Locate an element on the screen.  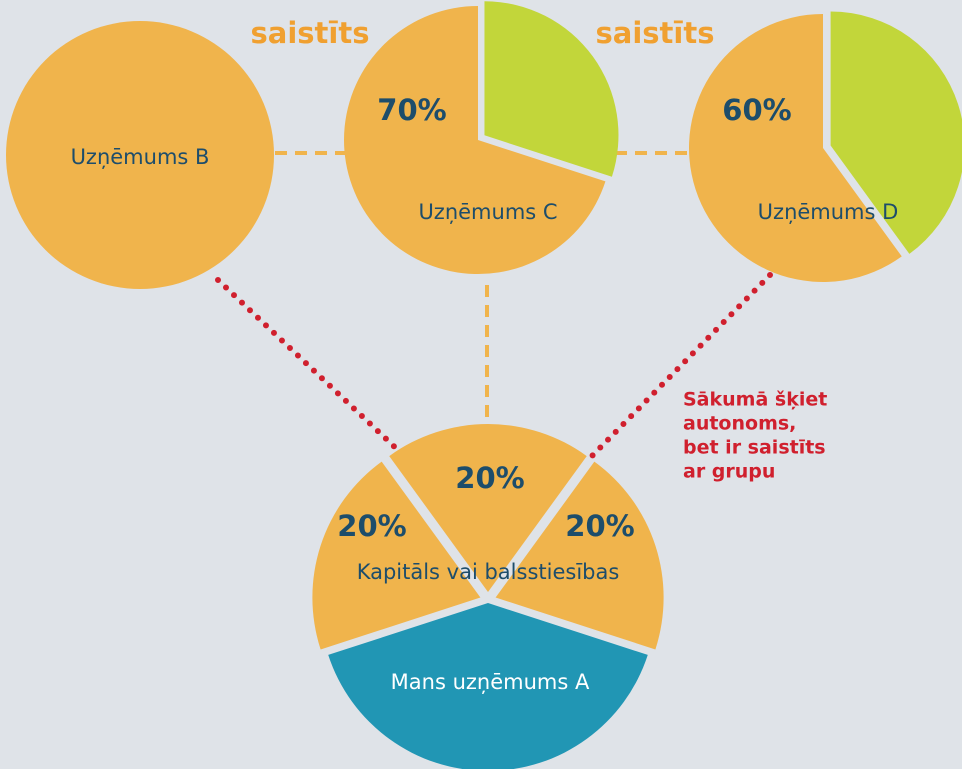
wedge-c-orange is located at coordinates (475, 139).